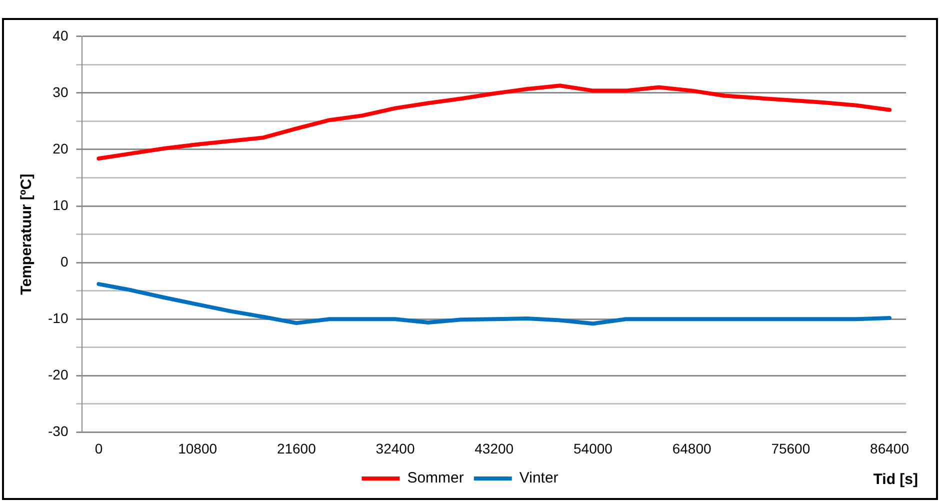  Describe the element at coordinates (64, 261) in the screenshot. I see `y-tick-label: 0` at that location.